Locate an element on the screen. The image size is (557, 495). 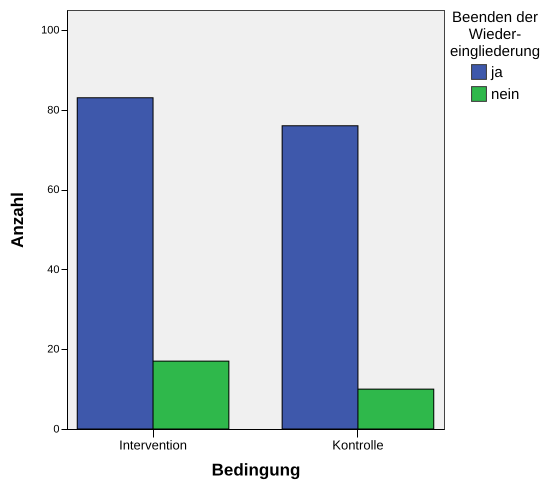
x-axis-title: Bedingung is located at coordinates (256, 470).